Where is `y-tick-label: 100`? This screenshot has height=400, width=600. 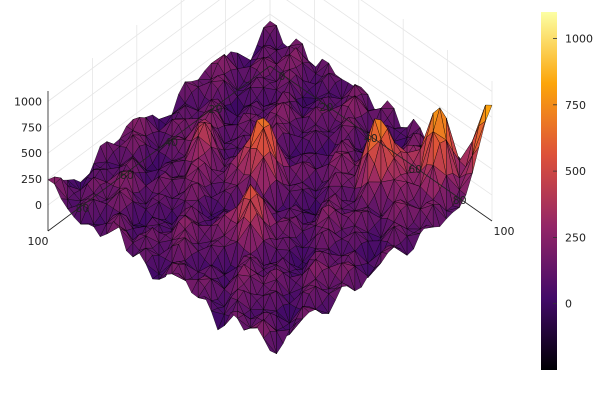 y-tick-label: 100 is located at coordinates (38, 241).